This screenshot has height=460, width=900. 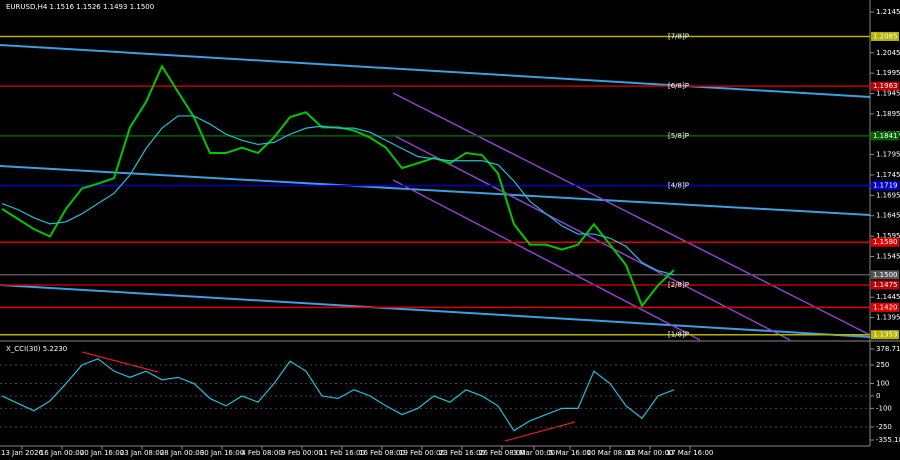 I want to click on level-note: [2/8]P, so click(x=678, y=285).